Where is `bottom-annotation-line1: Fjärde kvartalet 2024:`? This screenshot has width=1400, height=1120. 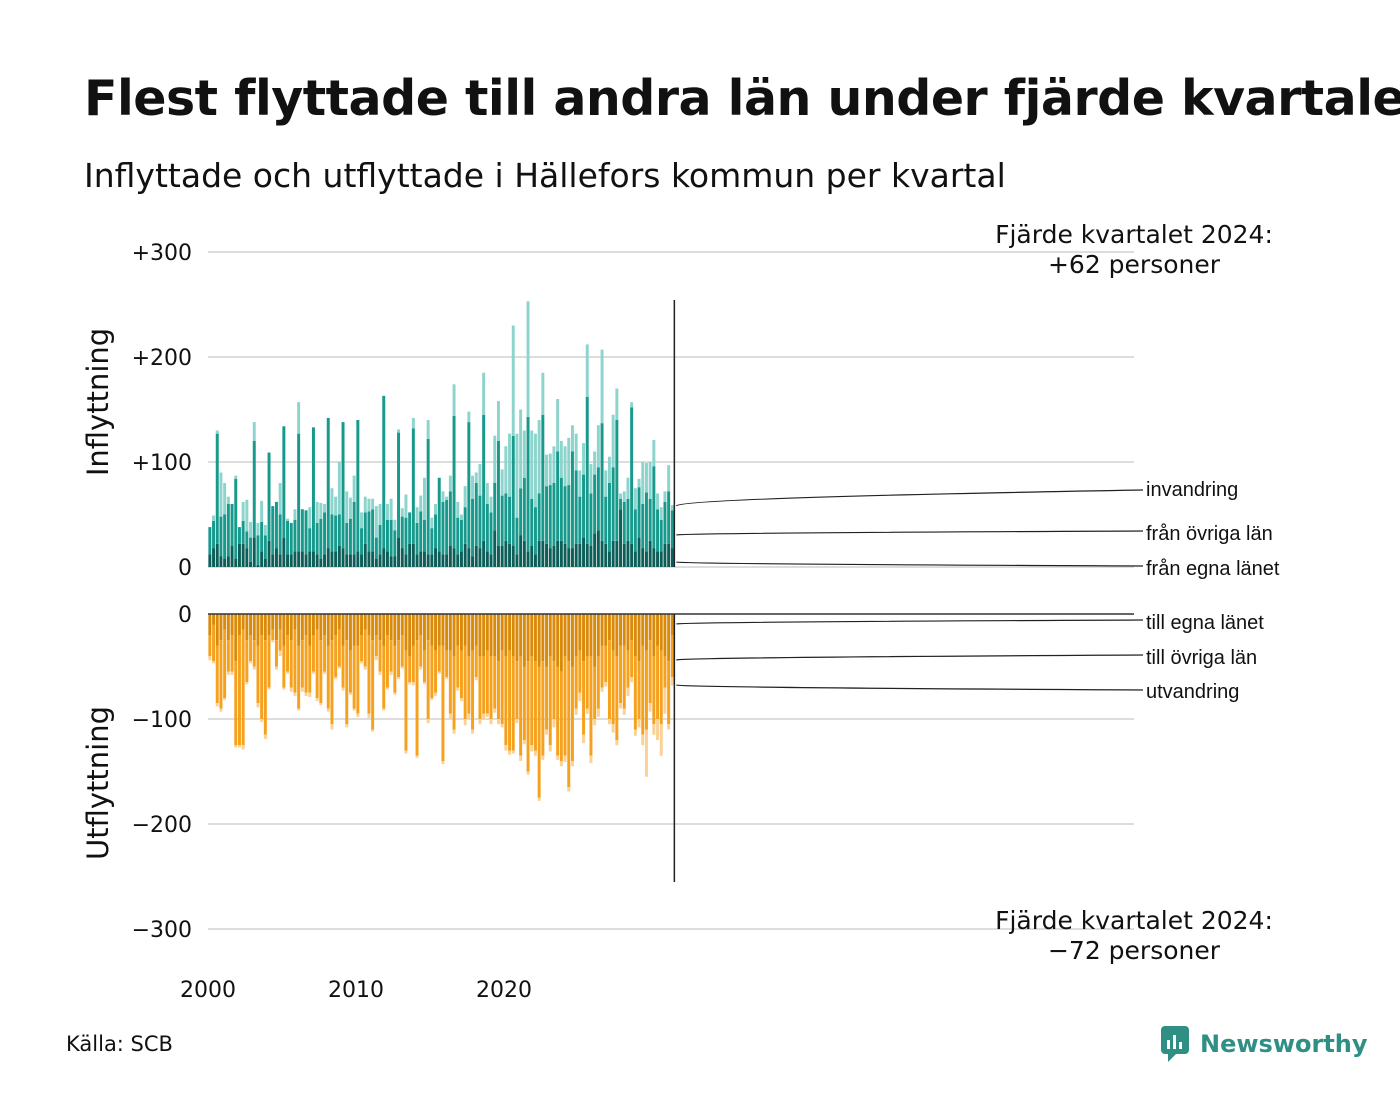 bottom-annotation-line1: Fjärde kvartalet 2024: is located at coordinates (1134, 920).